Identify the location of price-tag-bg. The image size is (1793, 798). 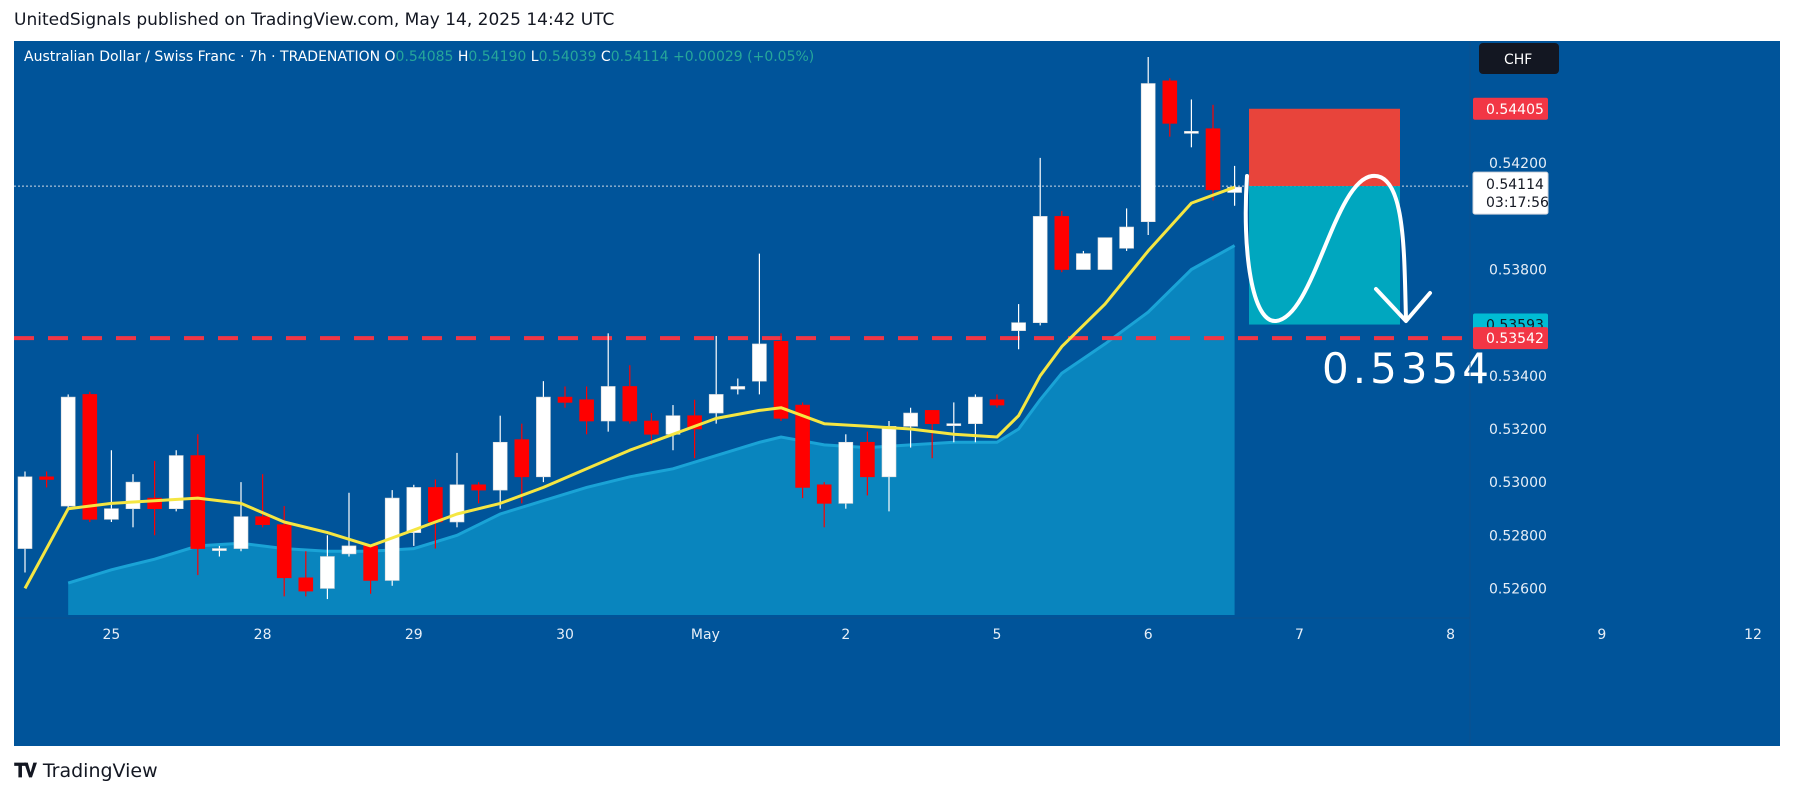
(1510, 108).